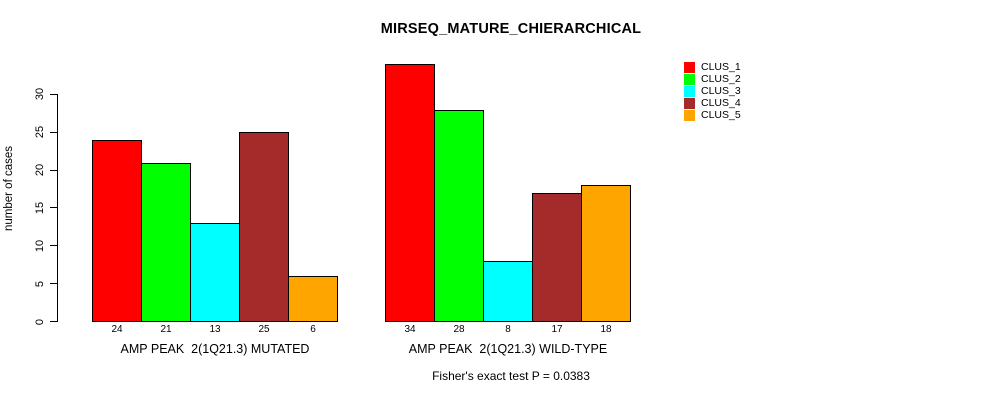 The height and width of the screenshot is (400, 990). What do you see at coordinates (721, 103) in the screenshot?
I see `legend-label-CLUS_4: CLUS_4` at bounding box center [721, 103].